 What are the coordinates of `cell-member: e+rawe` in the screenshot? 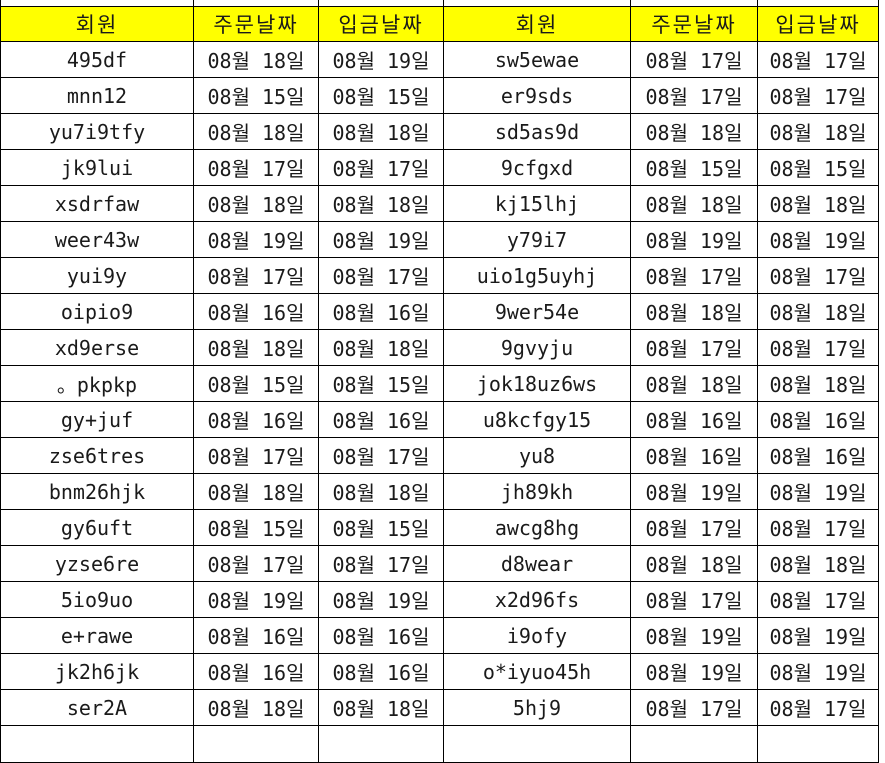 It's located at (97, 635).